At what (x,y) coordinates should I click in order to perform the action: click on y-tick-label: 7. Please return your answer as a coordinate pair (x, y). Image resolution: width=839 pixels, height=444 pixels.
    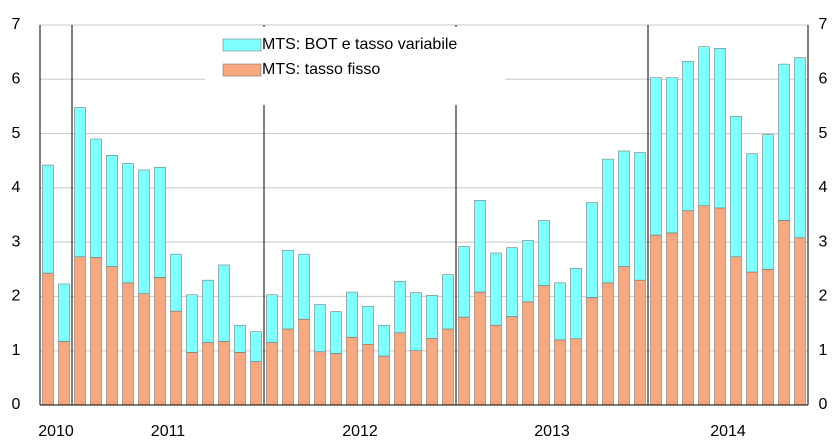
    Looking at the image, I should click on (16, 24).